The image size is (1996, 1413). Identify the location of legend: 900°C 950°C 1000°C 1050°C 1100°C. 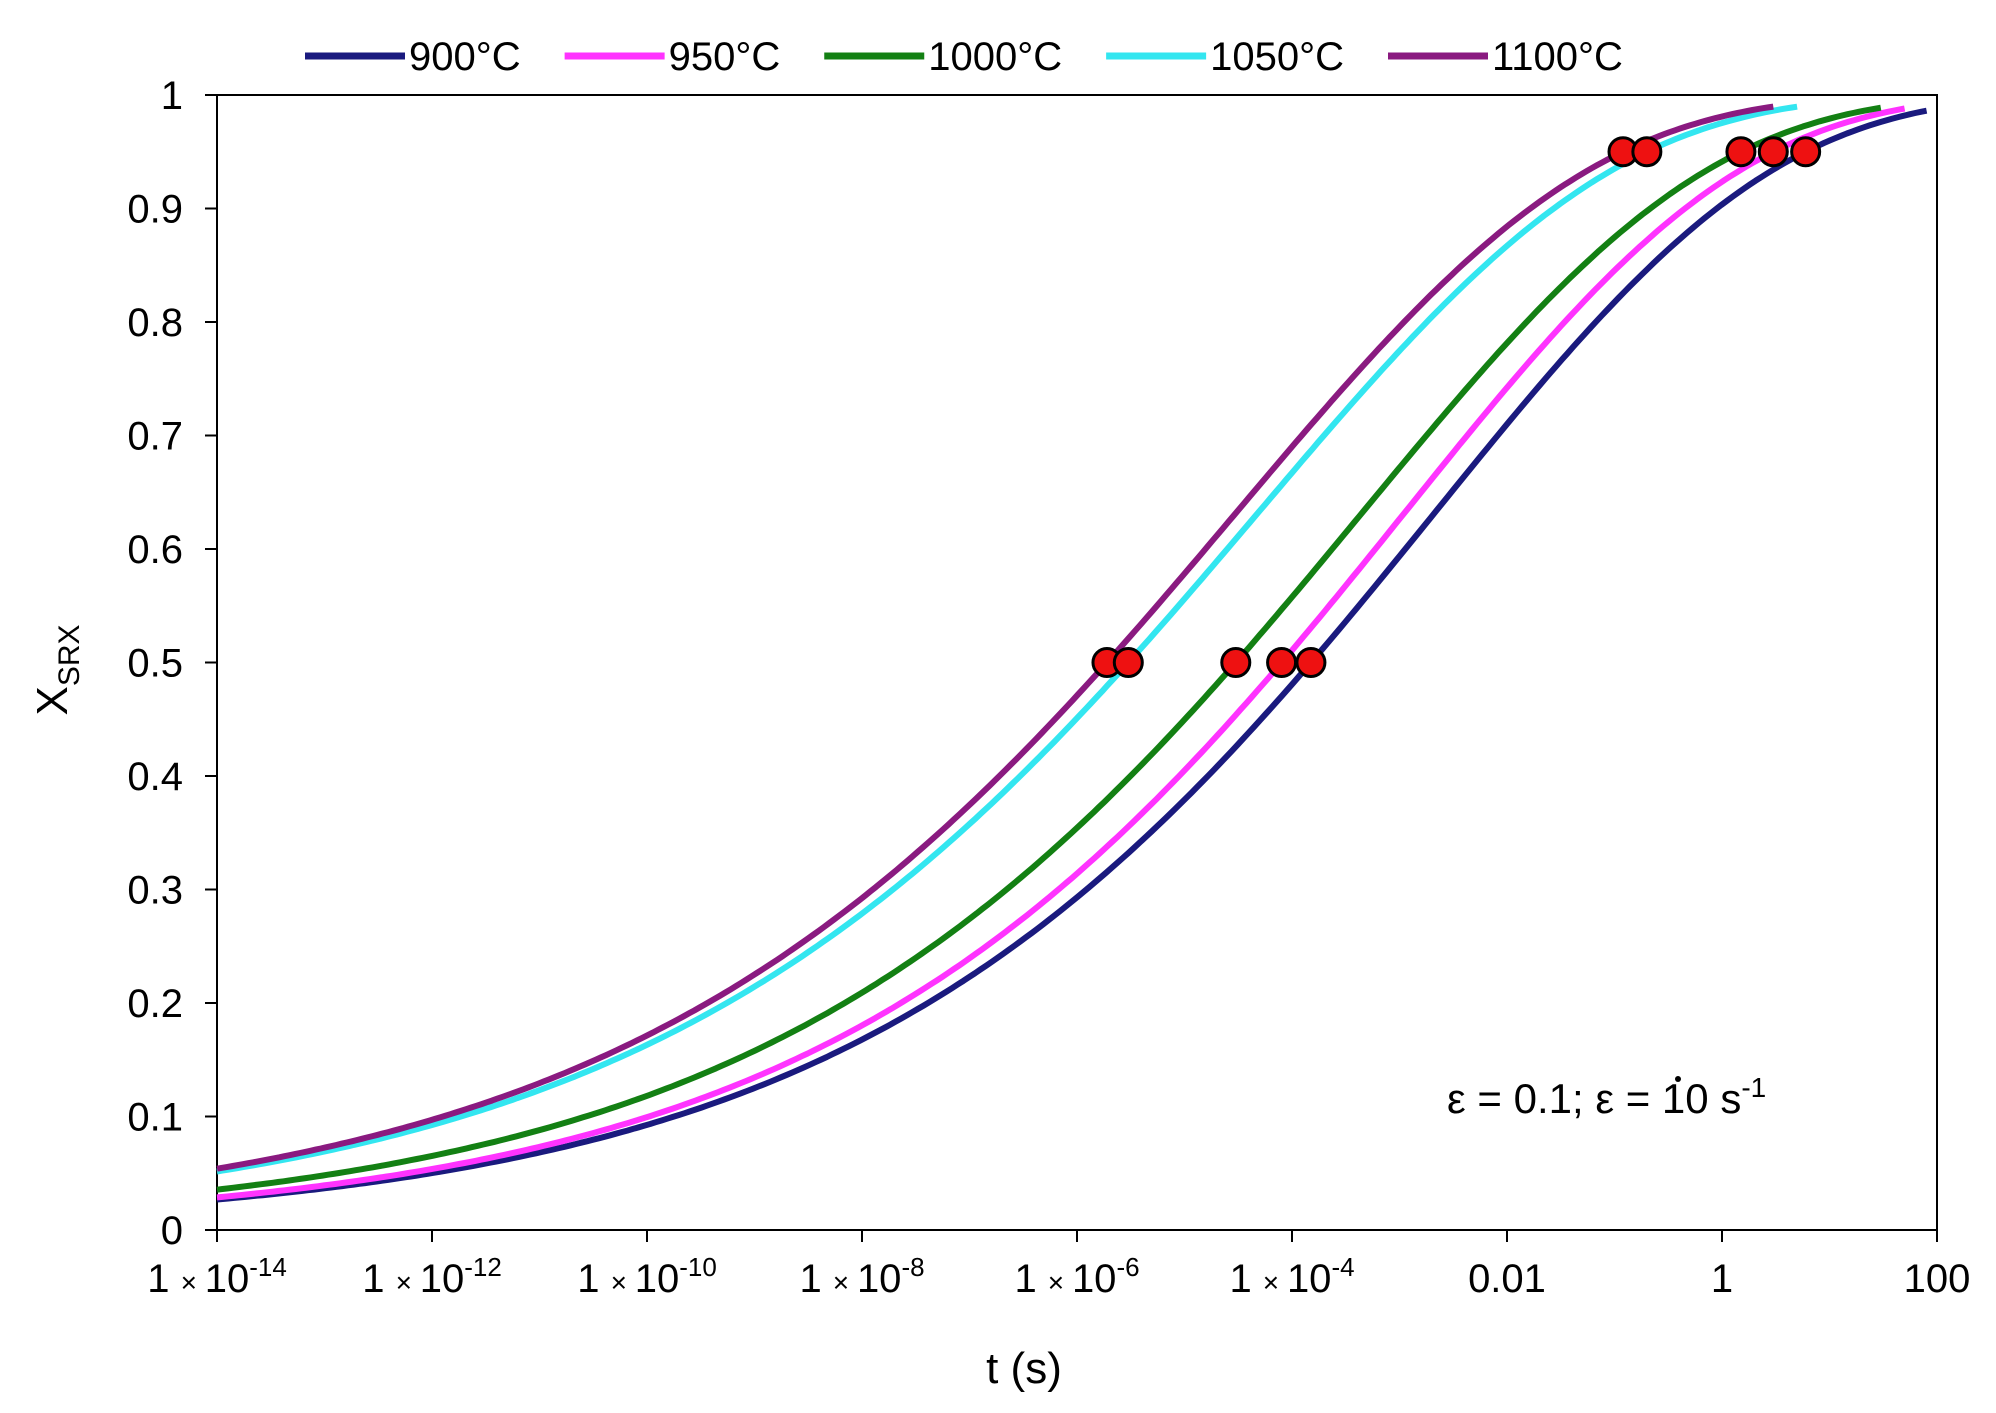
(964, 57).